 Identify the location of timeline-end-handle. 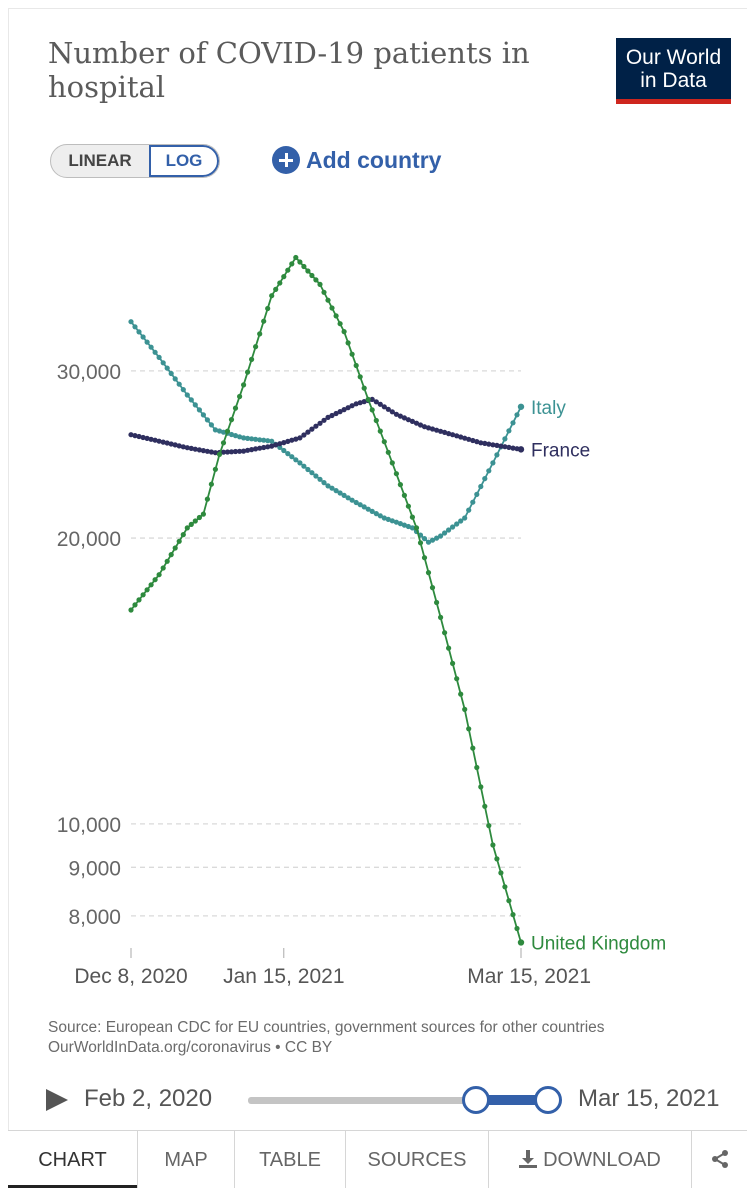
(548, 1100).